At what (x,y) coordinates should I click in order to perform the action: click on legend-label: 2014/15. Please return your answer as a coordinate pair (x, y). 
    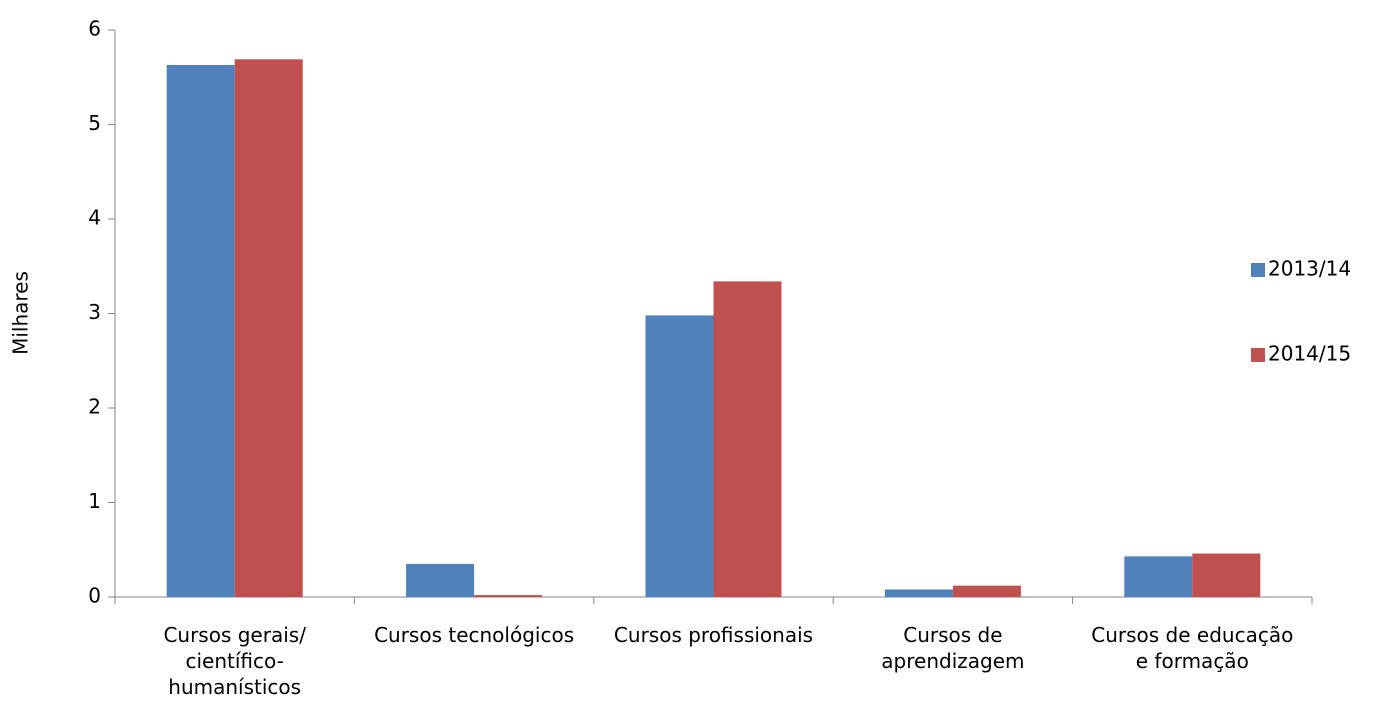
    Looking at the image, I should click on (1309, 354).